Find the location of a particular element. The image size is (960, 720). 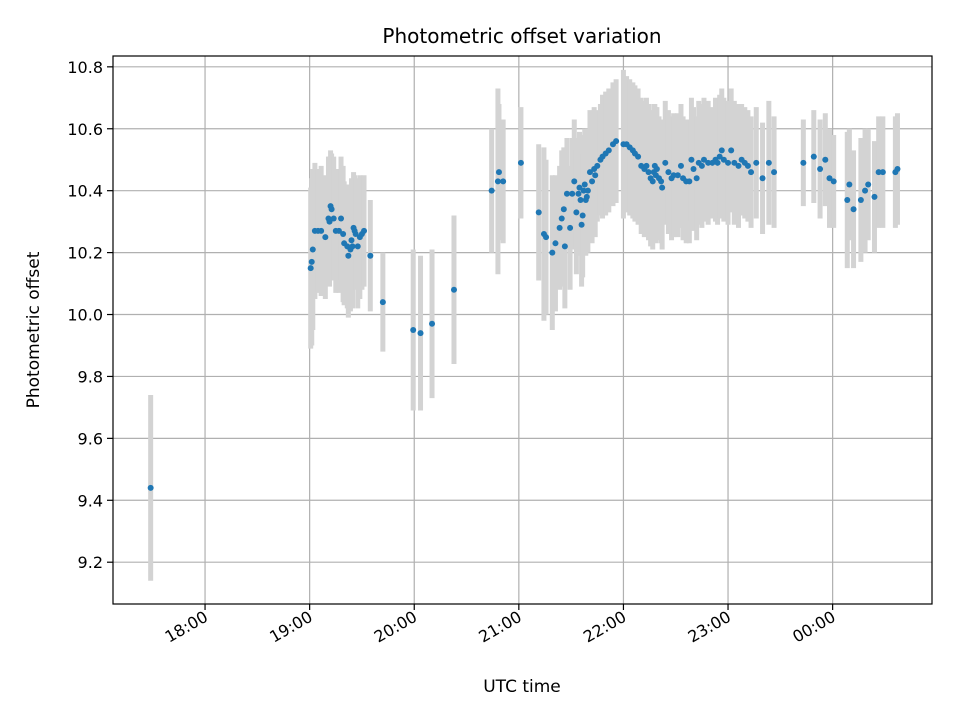

x-axis-label: UTC time is located at coordinates (522, 687).